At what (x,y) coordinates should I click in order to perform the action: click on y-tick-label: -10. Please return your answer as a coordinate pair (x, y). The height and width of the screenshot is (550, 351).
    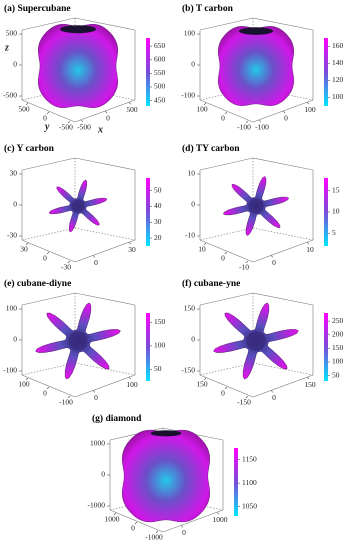
    Looking at the image, I should click on (244, 267).